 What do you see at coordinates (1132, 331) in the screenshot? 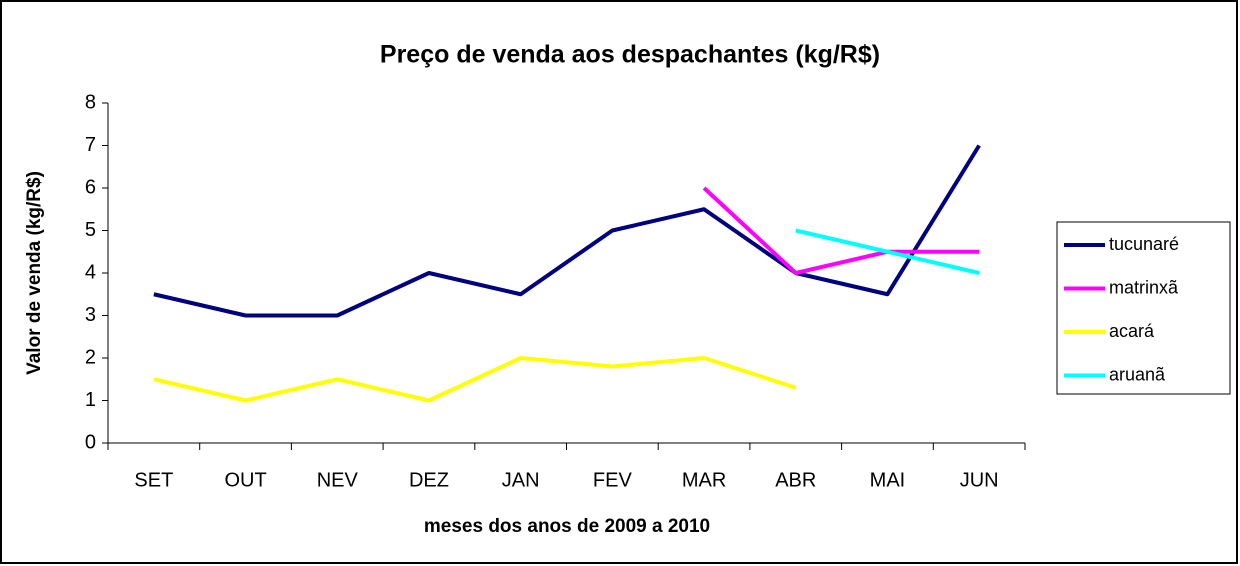
I see `legend-label: acará` at bounding box center [1132, 331].